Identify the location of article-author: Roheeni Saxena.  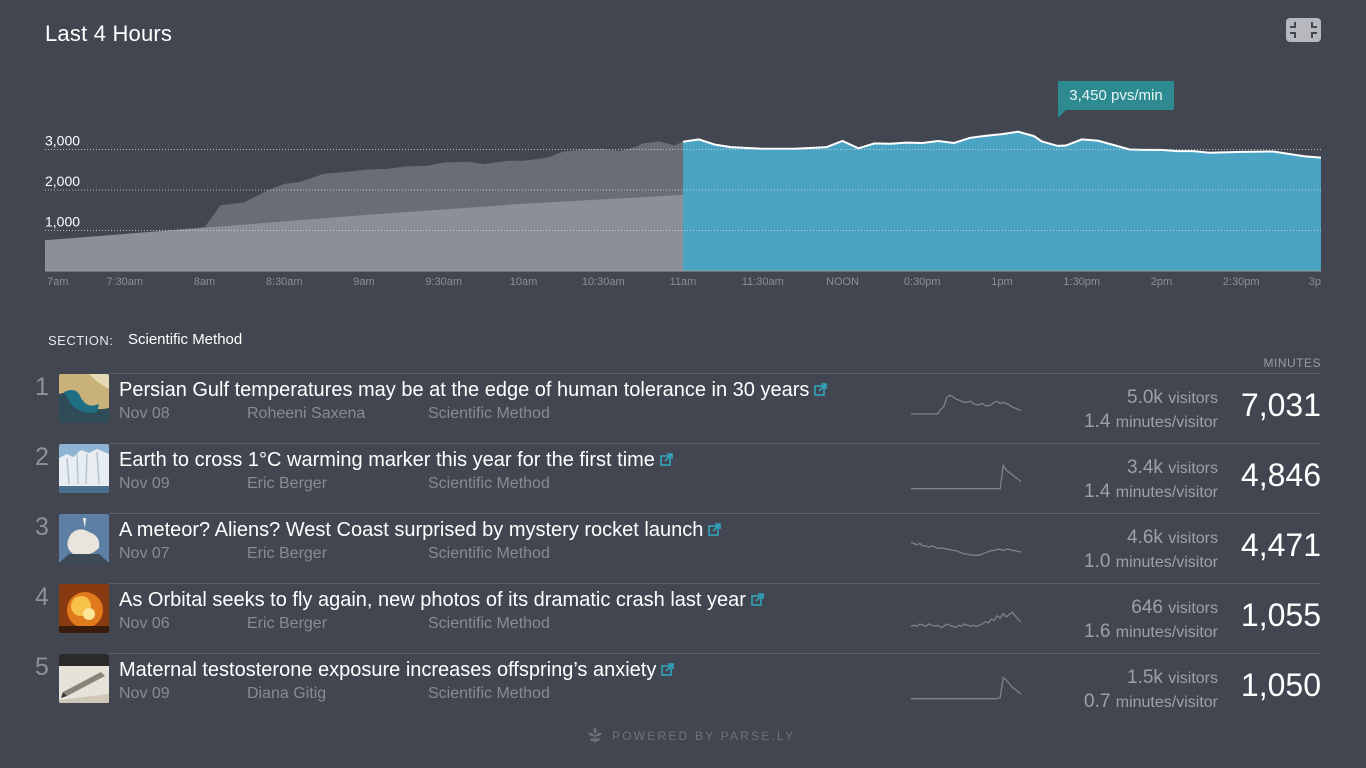
(306, 413).